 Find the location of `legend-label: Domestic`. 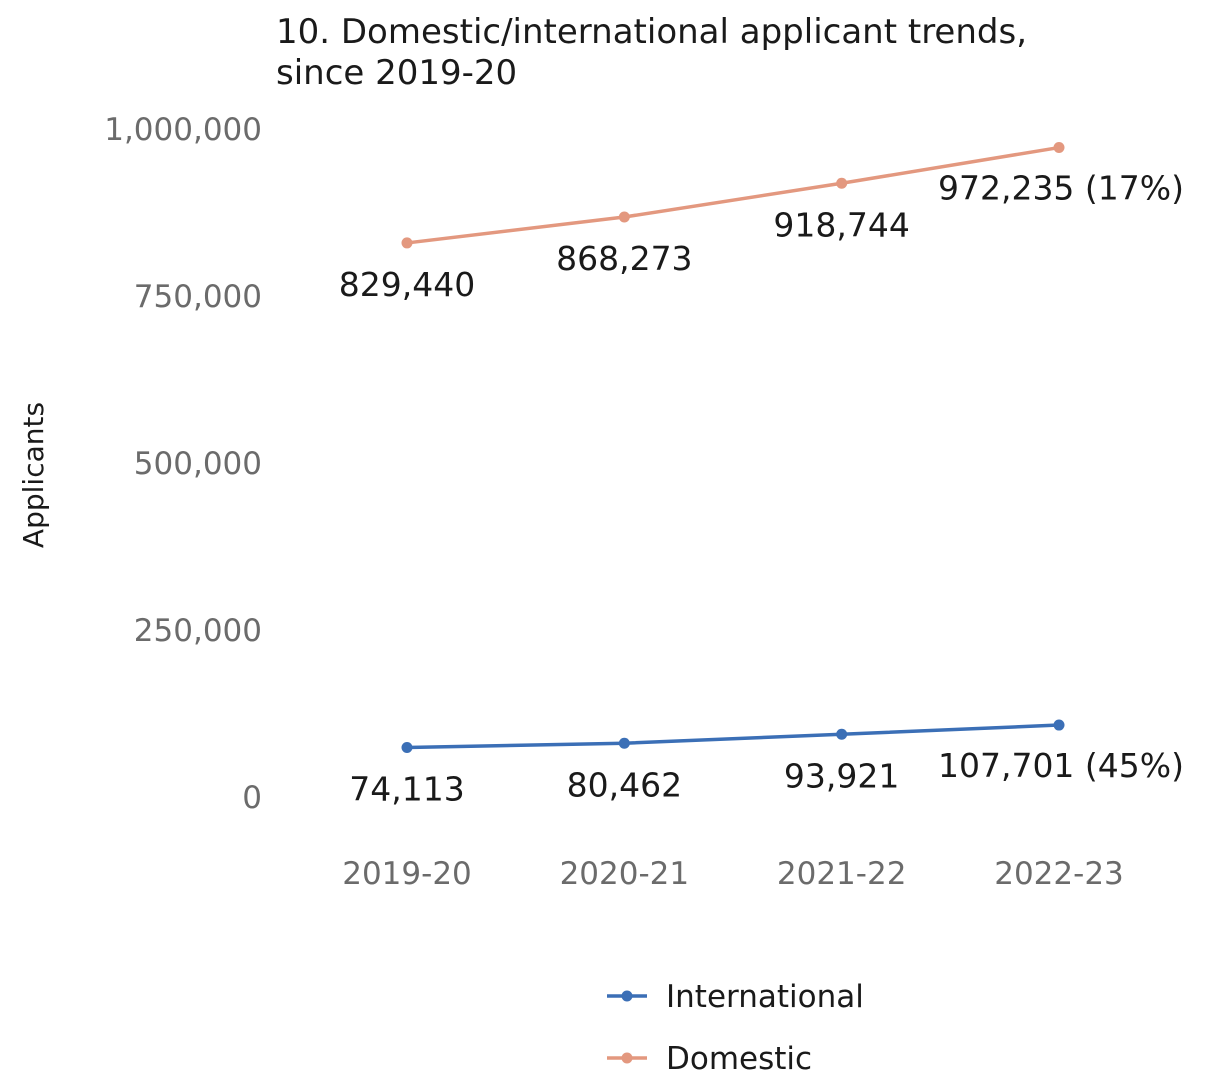

legend-label: Domestic is located at coordinates (739, 1059).